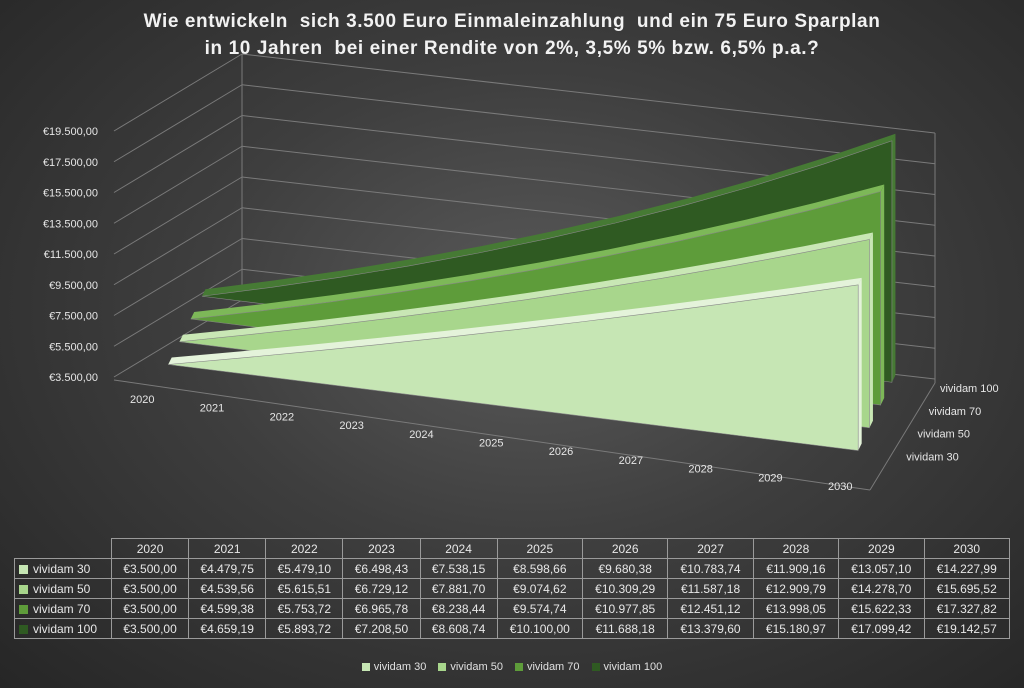 The image size is (1024, 688). What do you see at coordinates (381, 588) in the screenshot?
I see `table-cell: €6.729,12` at bounding box center [381, 588].